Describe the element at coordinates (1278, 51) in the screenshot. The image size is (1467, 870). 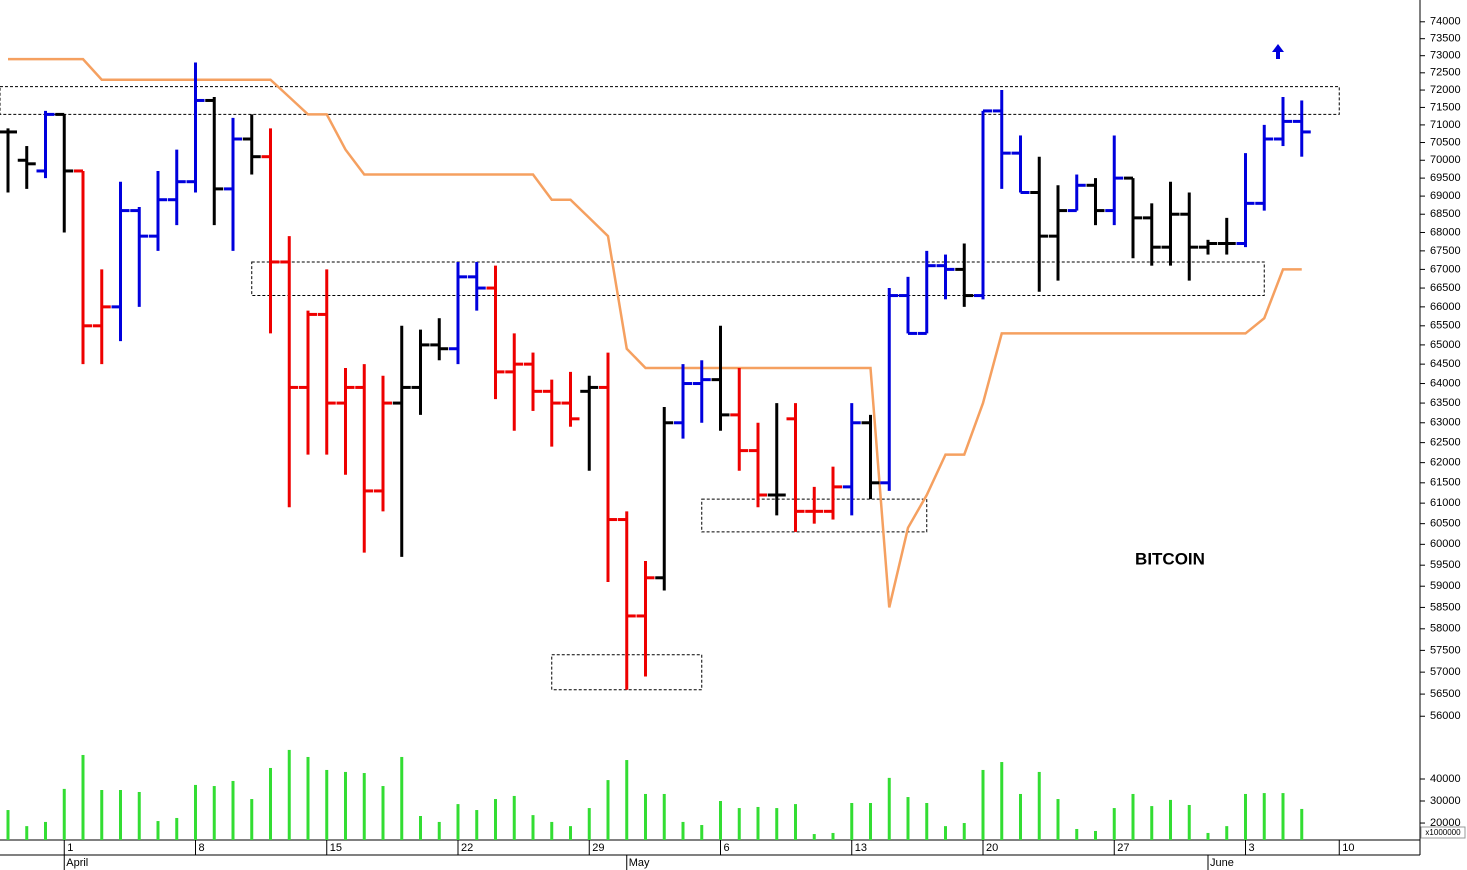
I see `signal-arrow` at that location.